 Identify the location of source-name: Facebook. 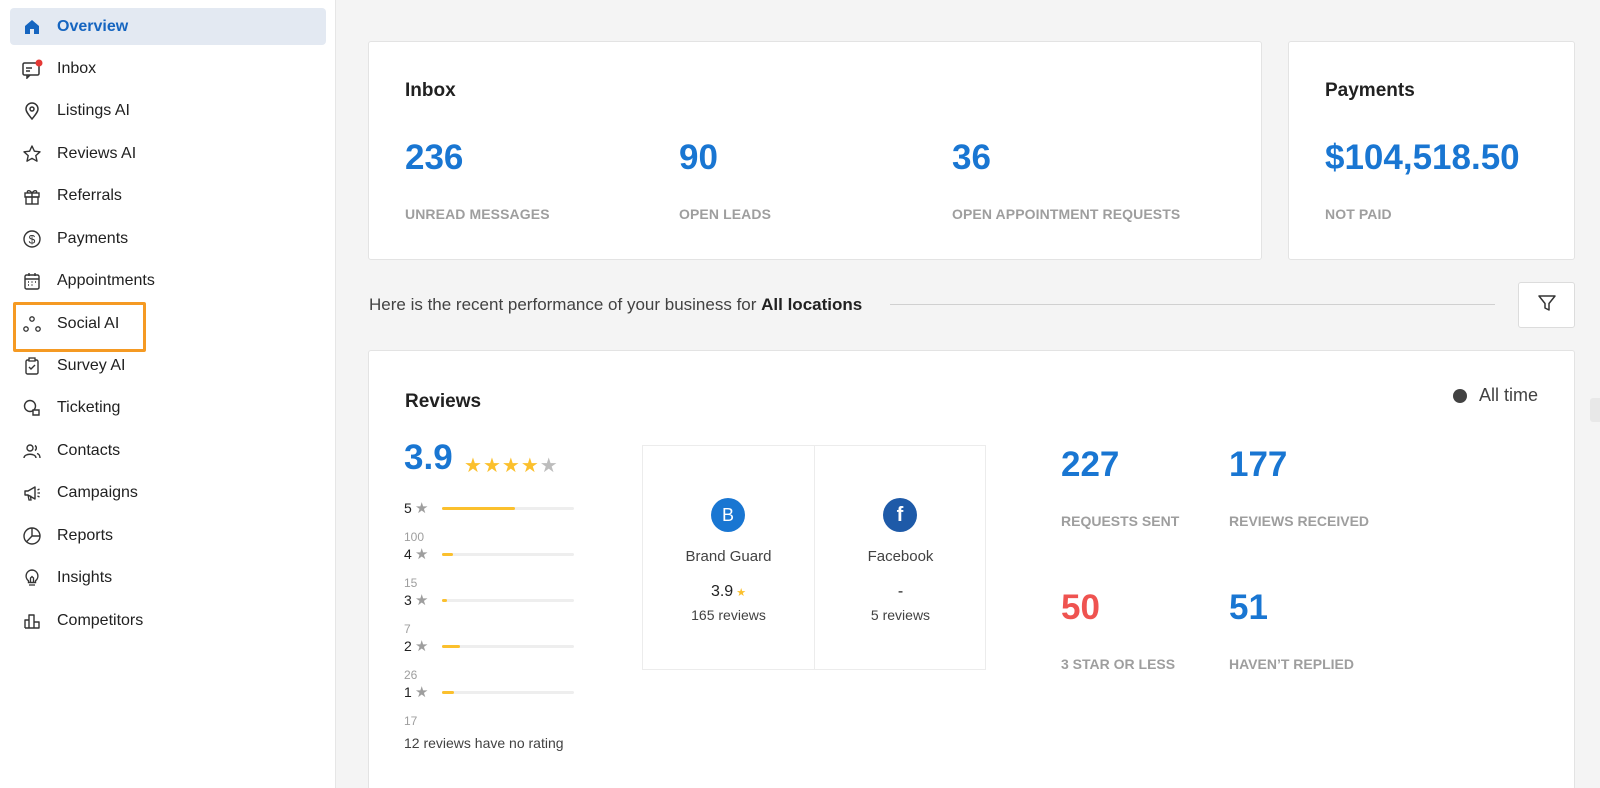
(900, 556).